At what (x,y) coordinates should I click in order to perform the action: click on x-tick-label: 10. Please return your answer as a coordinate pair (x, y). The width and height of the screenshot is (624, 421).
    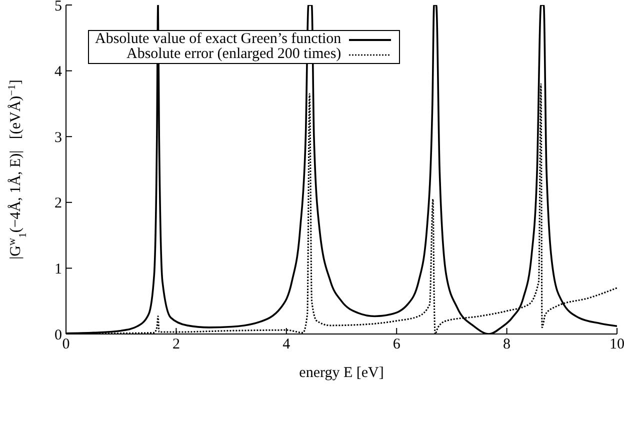
    Looking at the image, I should click on (617, 344).